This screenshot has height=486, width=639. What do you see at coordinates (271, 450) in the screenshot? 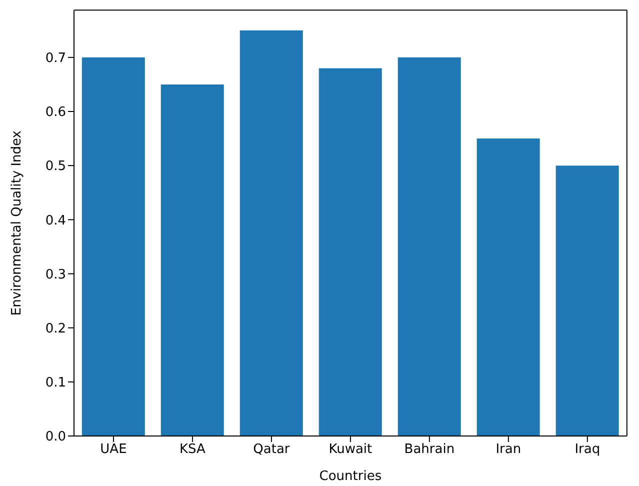
I see `x-tick-label: Qatar` at bounding box center [271, 450].